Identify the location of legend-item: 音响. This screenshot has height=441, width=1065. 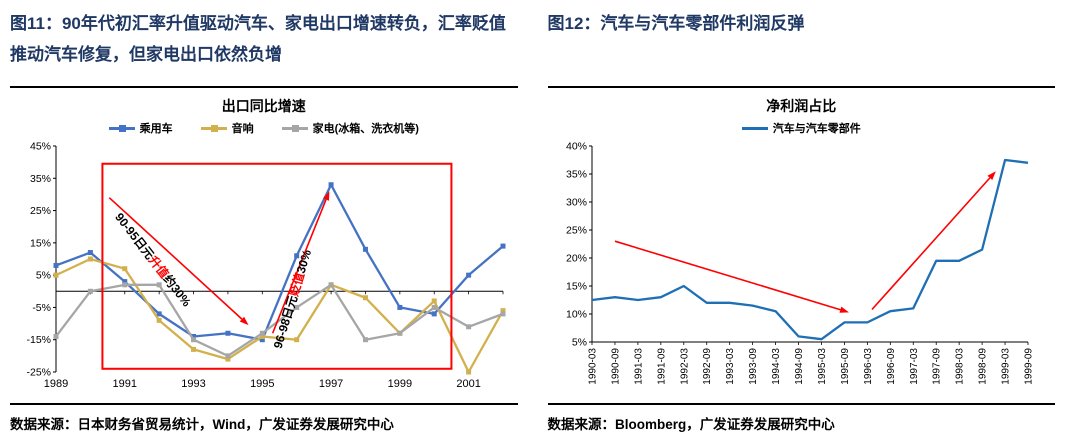
(227, 128).